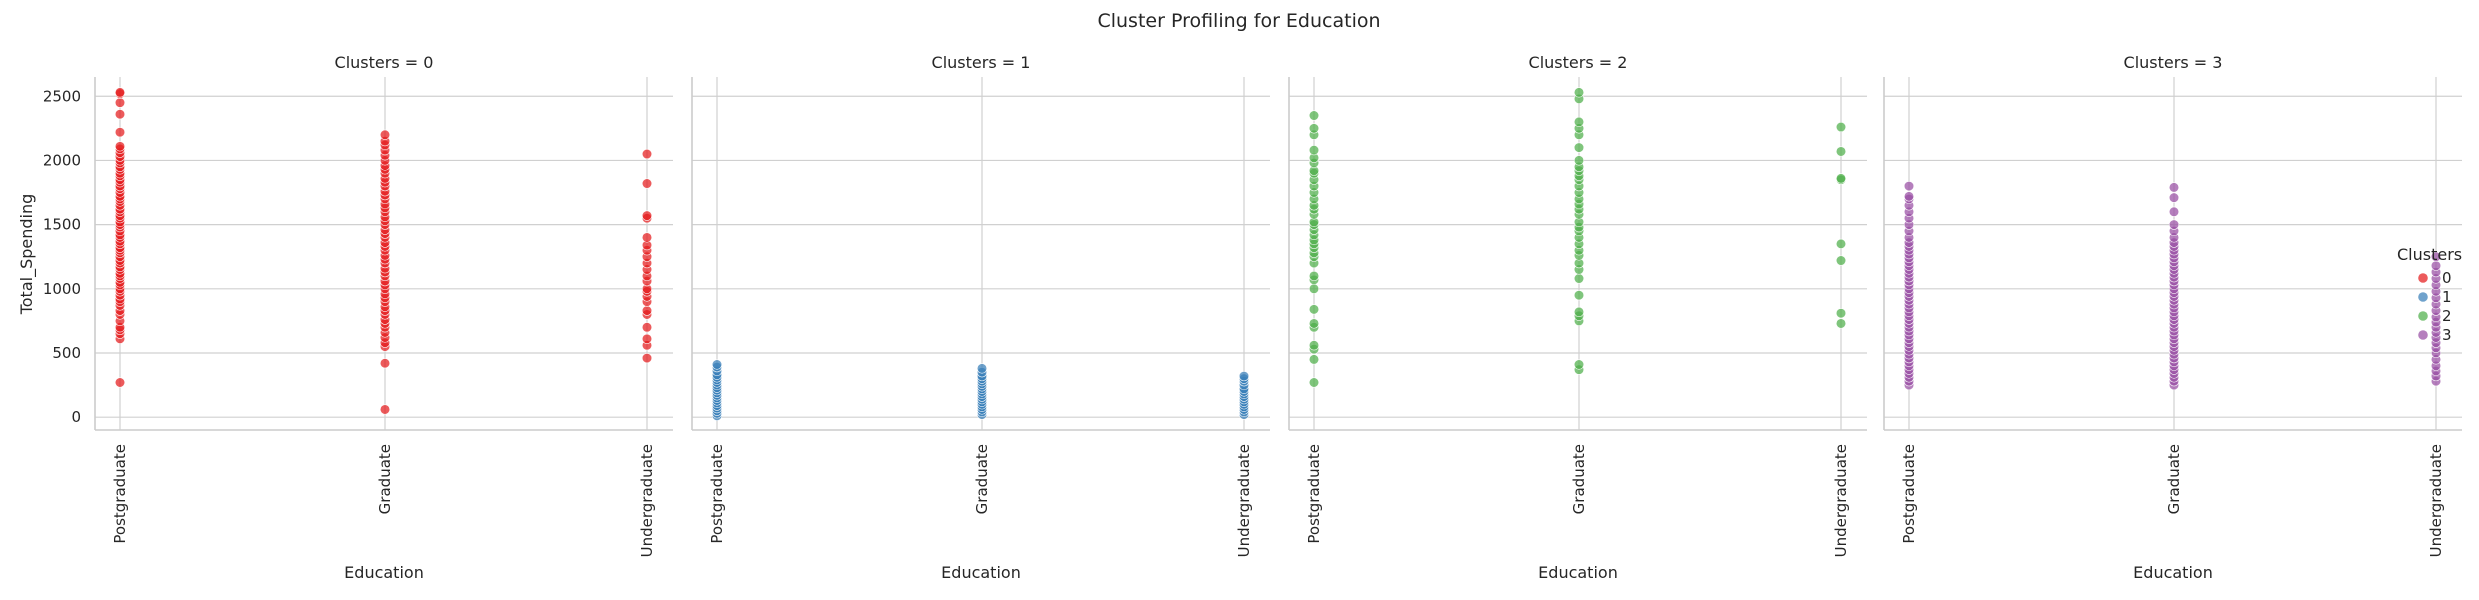 The image size is (2479, 600). Describe the element at coordinates (66, 353) in the screenshot. I see `y-tick-label: 500` at that location.